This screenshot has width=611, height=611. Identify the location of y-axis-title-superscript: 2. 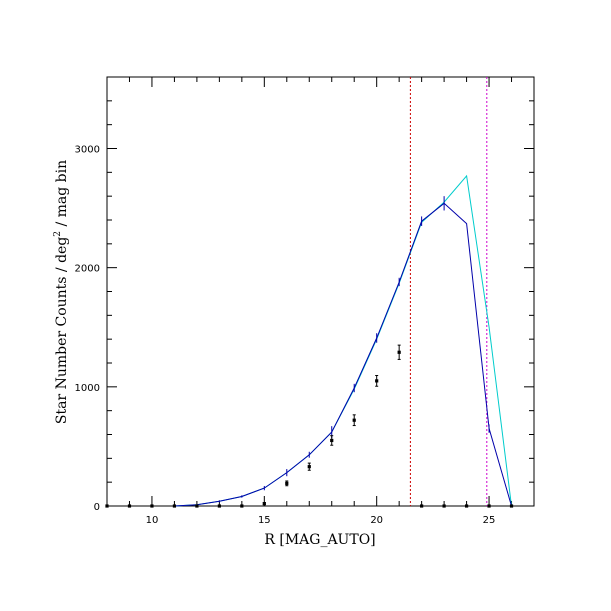
(58, 234).